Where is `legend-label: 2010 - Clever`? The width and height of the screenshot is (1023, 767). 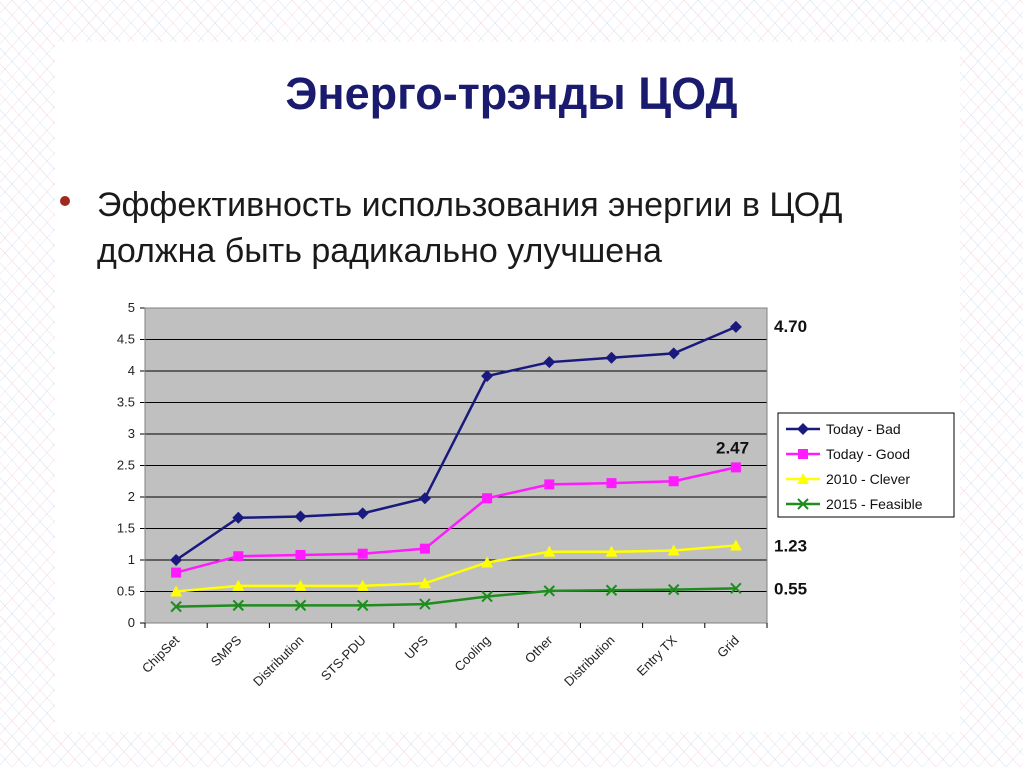
legend-label: 2010 - Clever is located at coordinates (868, 479).